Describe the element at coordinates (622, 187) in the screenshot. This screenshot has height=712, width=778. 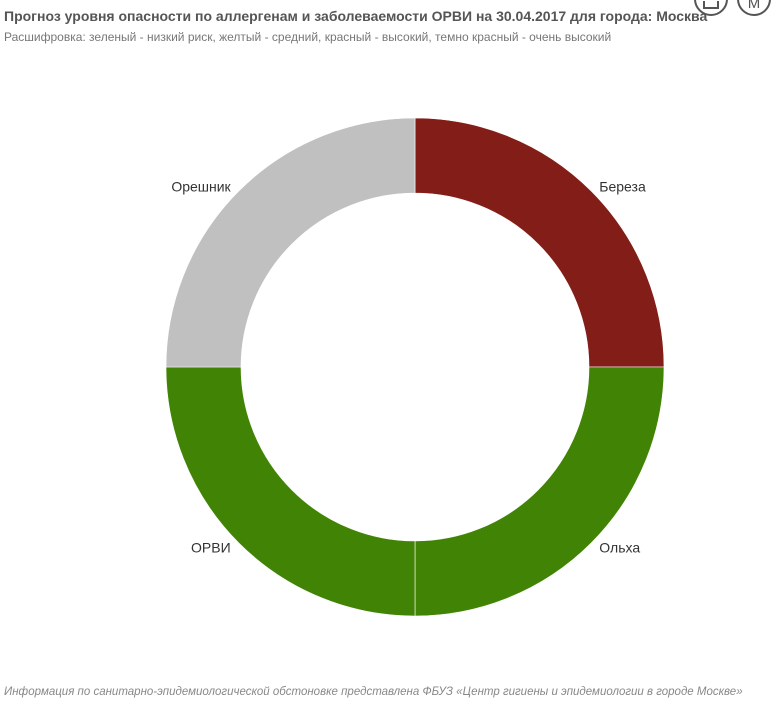
I see `slice-label-bereza: Береза` at that location.